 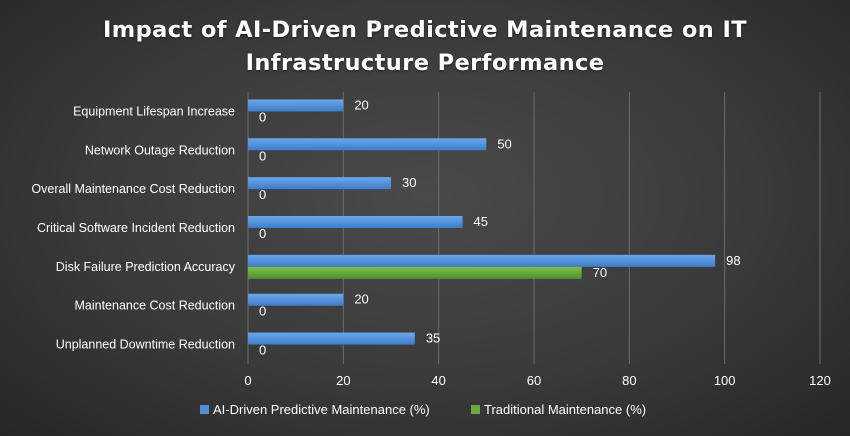 I want to click on data-label: 70, so click(x=600, y=272).